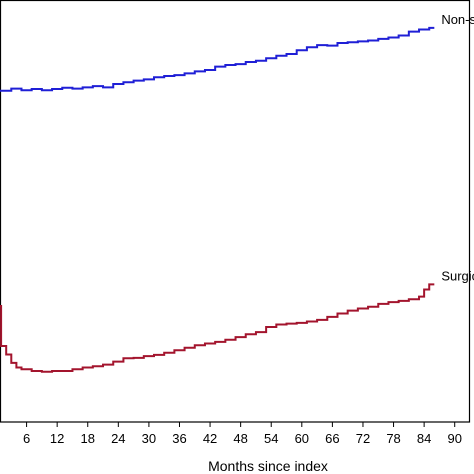 This screenshot has height=474, width=474. What do you see at coordinates (454, 438) in the screenshot?
I see `x-tick-label: 90` at bounding box center [454, 438].